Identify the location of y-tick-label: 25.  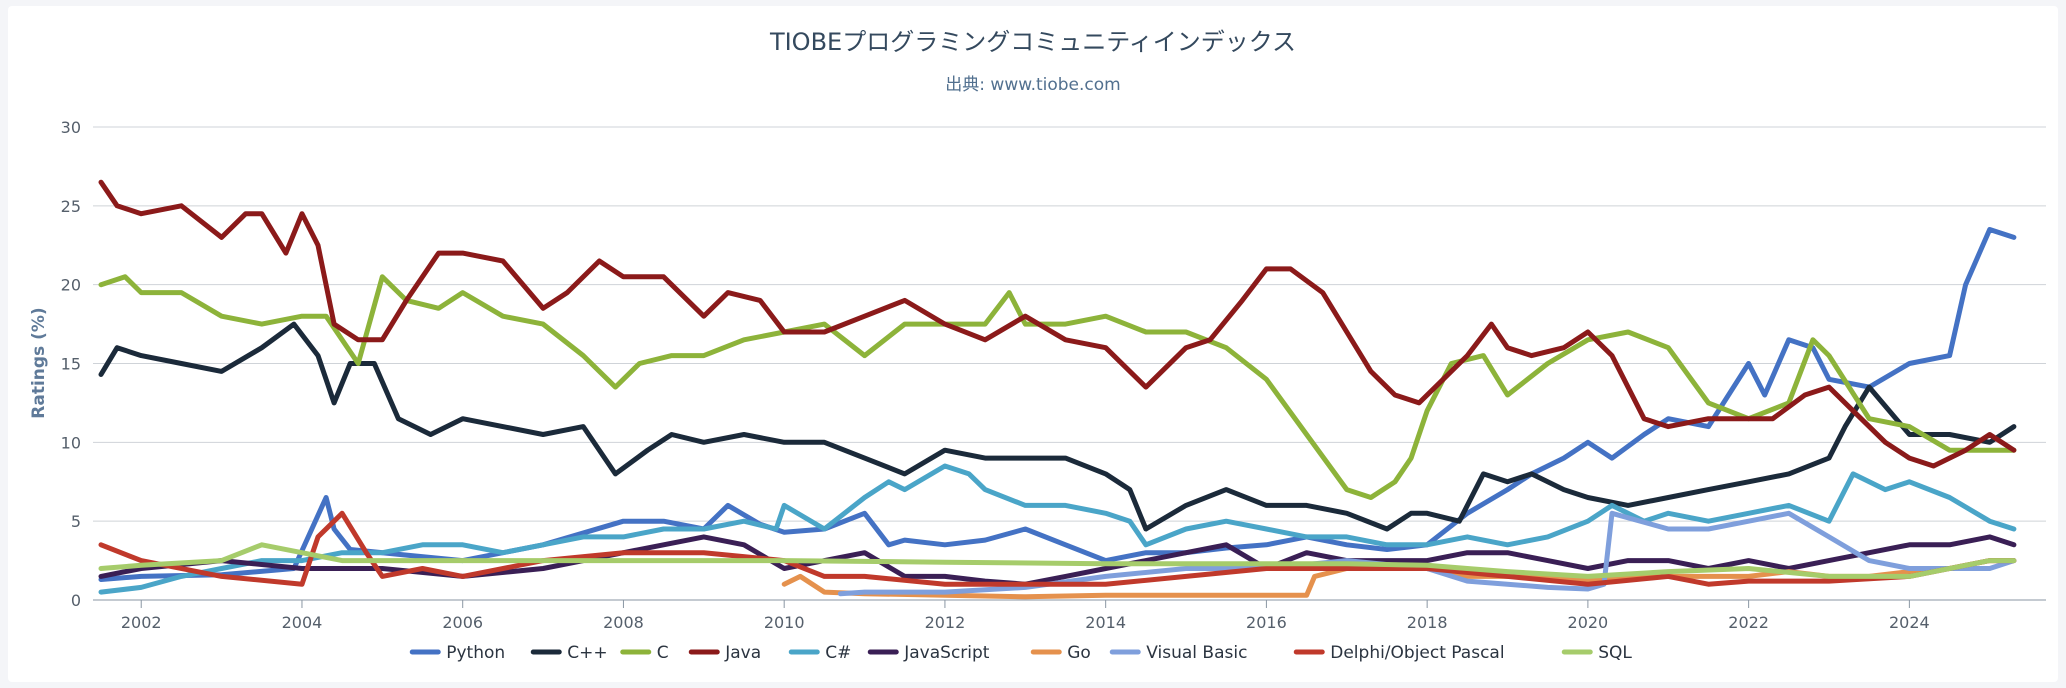
(71, 206).